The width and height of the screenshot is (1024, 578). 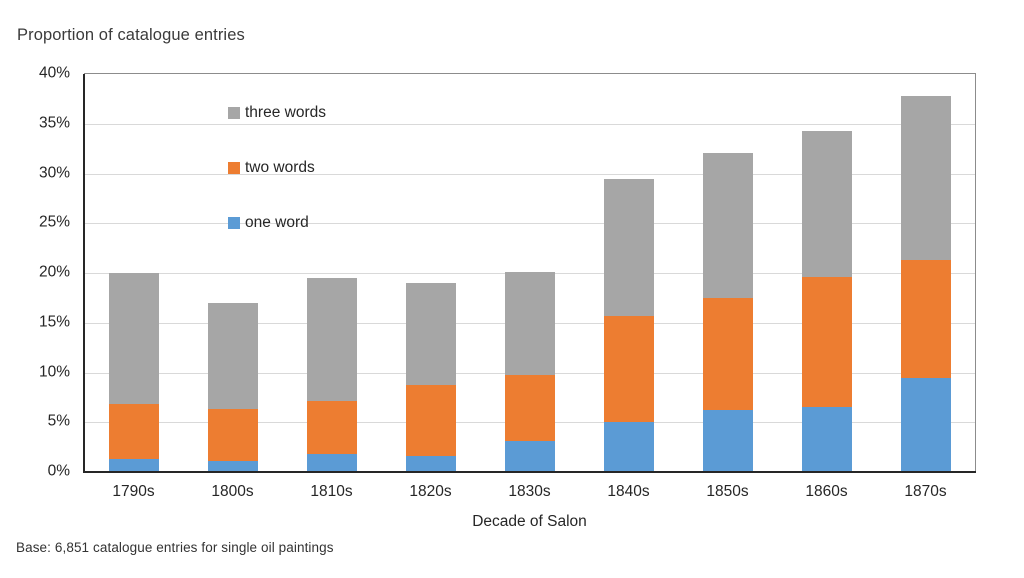 I want to click on legend-item-two-words: two words, so click(x=277, y=168).